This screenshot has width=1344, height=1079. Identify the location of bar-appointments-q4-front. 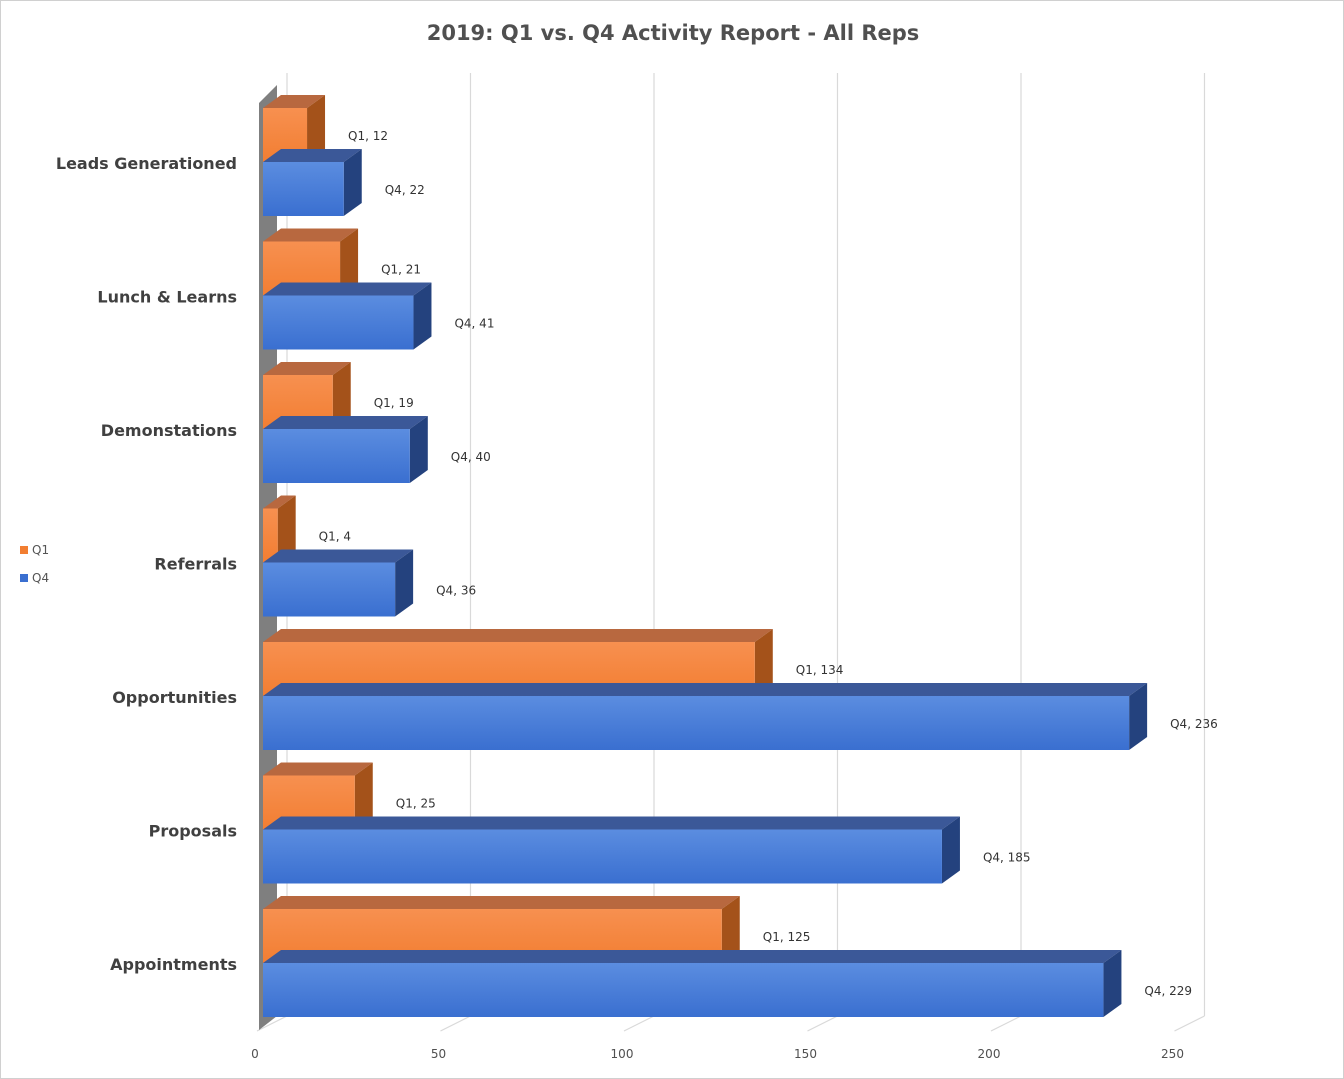
(683, 990).